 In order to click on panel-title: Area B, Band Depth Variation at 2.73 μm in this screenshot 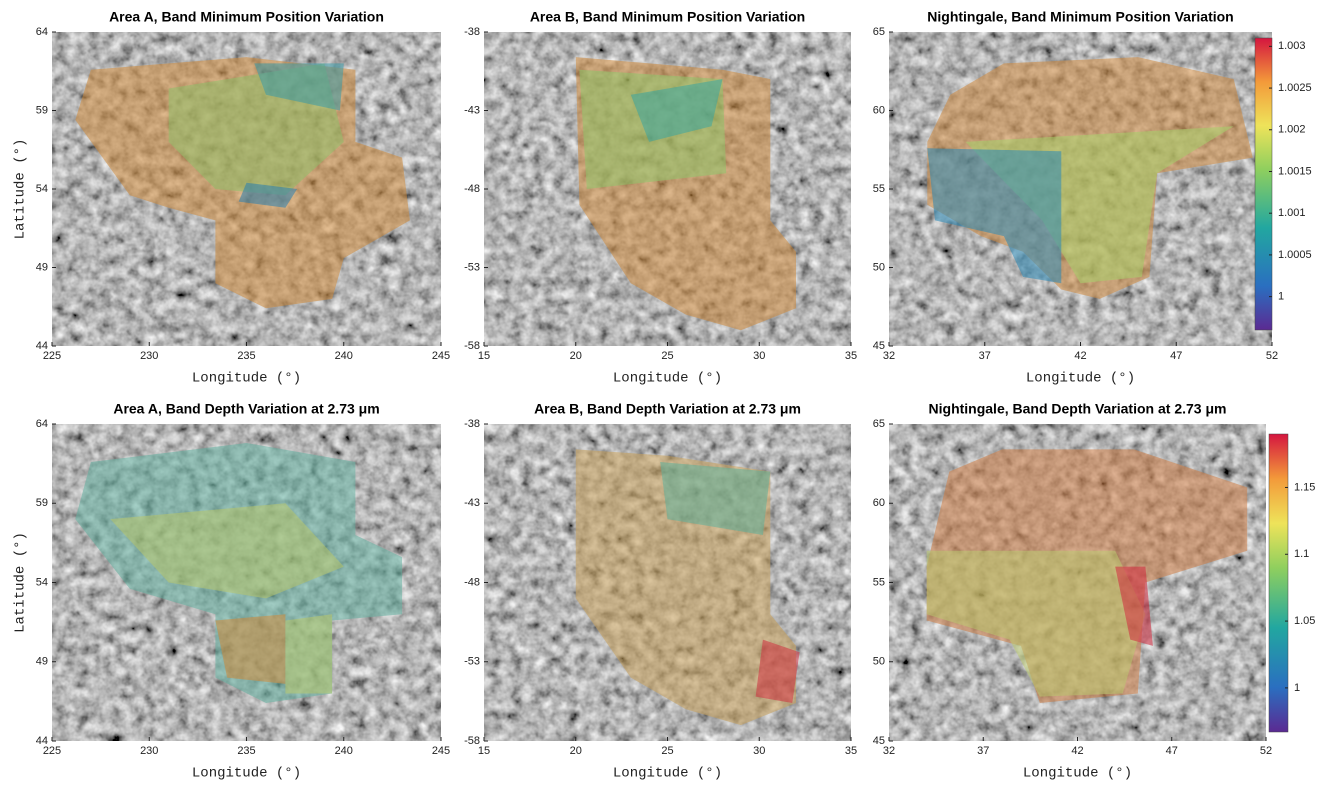, I will do `click(667, 409)`.